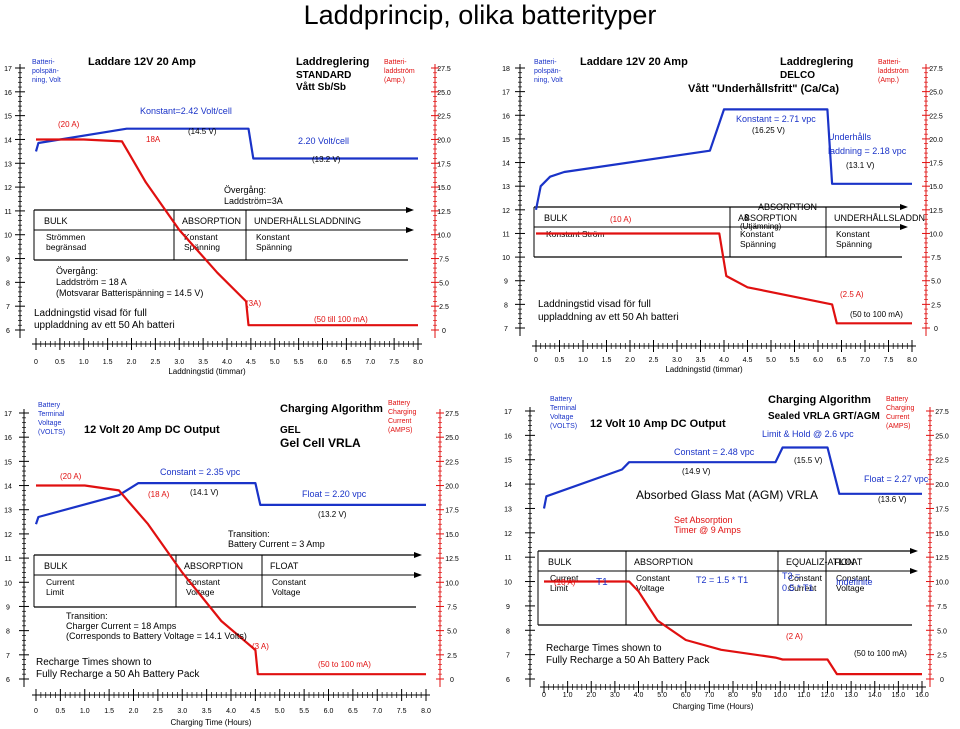 Image resolution: width=960 pixels, height=729 pixels. Describe the element at coordinates (201, 237) in the screenshot. I see `stage-note: Konstant` at that location.